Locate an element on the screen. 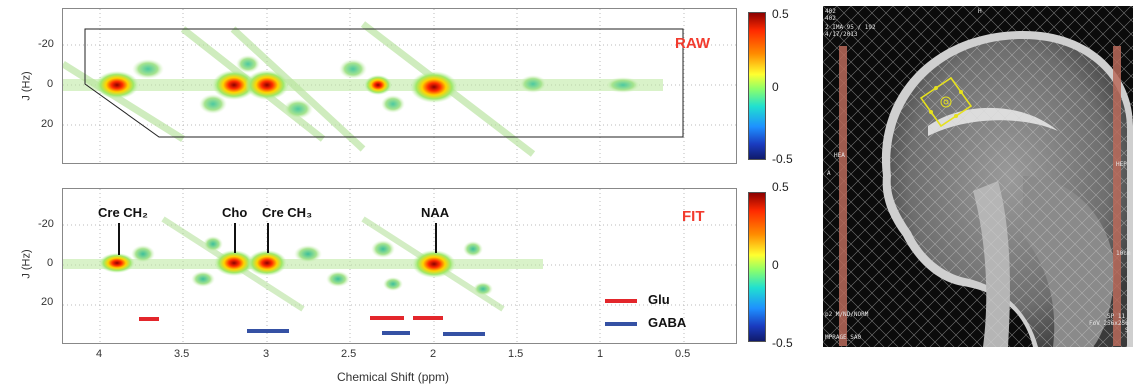 The image size is (1139, 389). mri-right-marker: HEP is located at coordinates (1121, 164).